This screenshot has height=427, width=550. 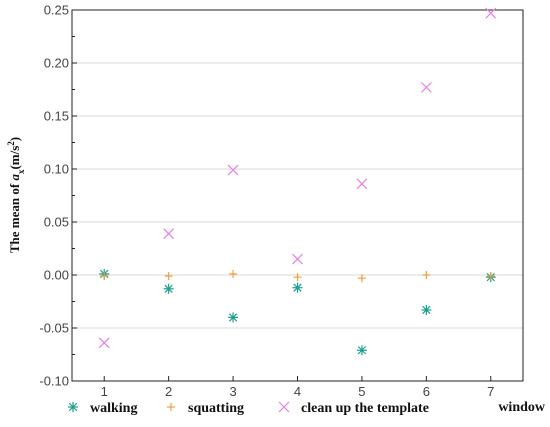 I want to click on x-axis-label: window, so click(x=522, y=407).